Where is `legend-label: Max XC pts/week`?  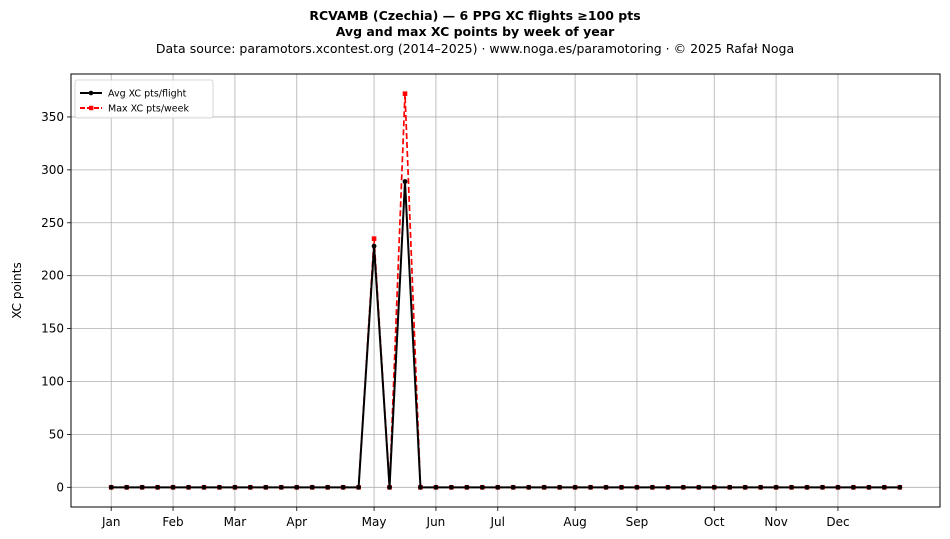 legend-label: Max XC pts/week is located at coordinates (148, 109).